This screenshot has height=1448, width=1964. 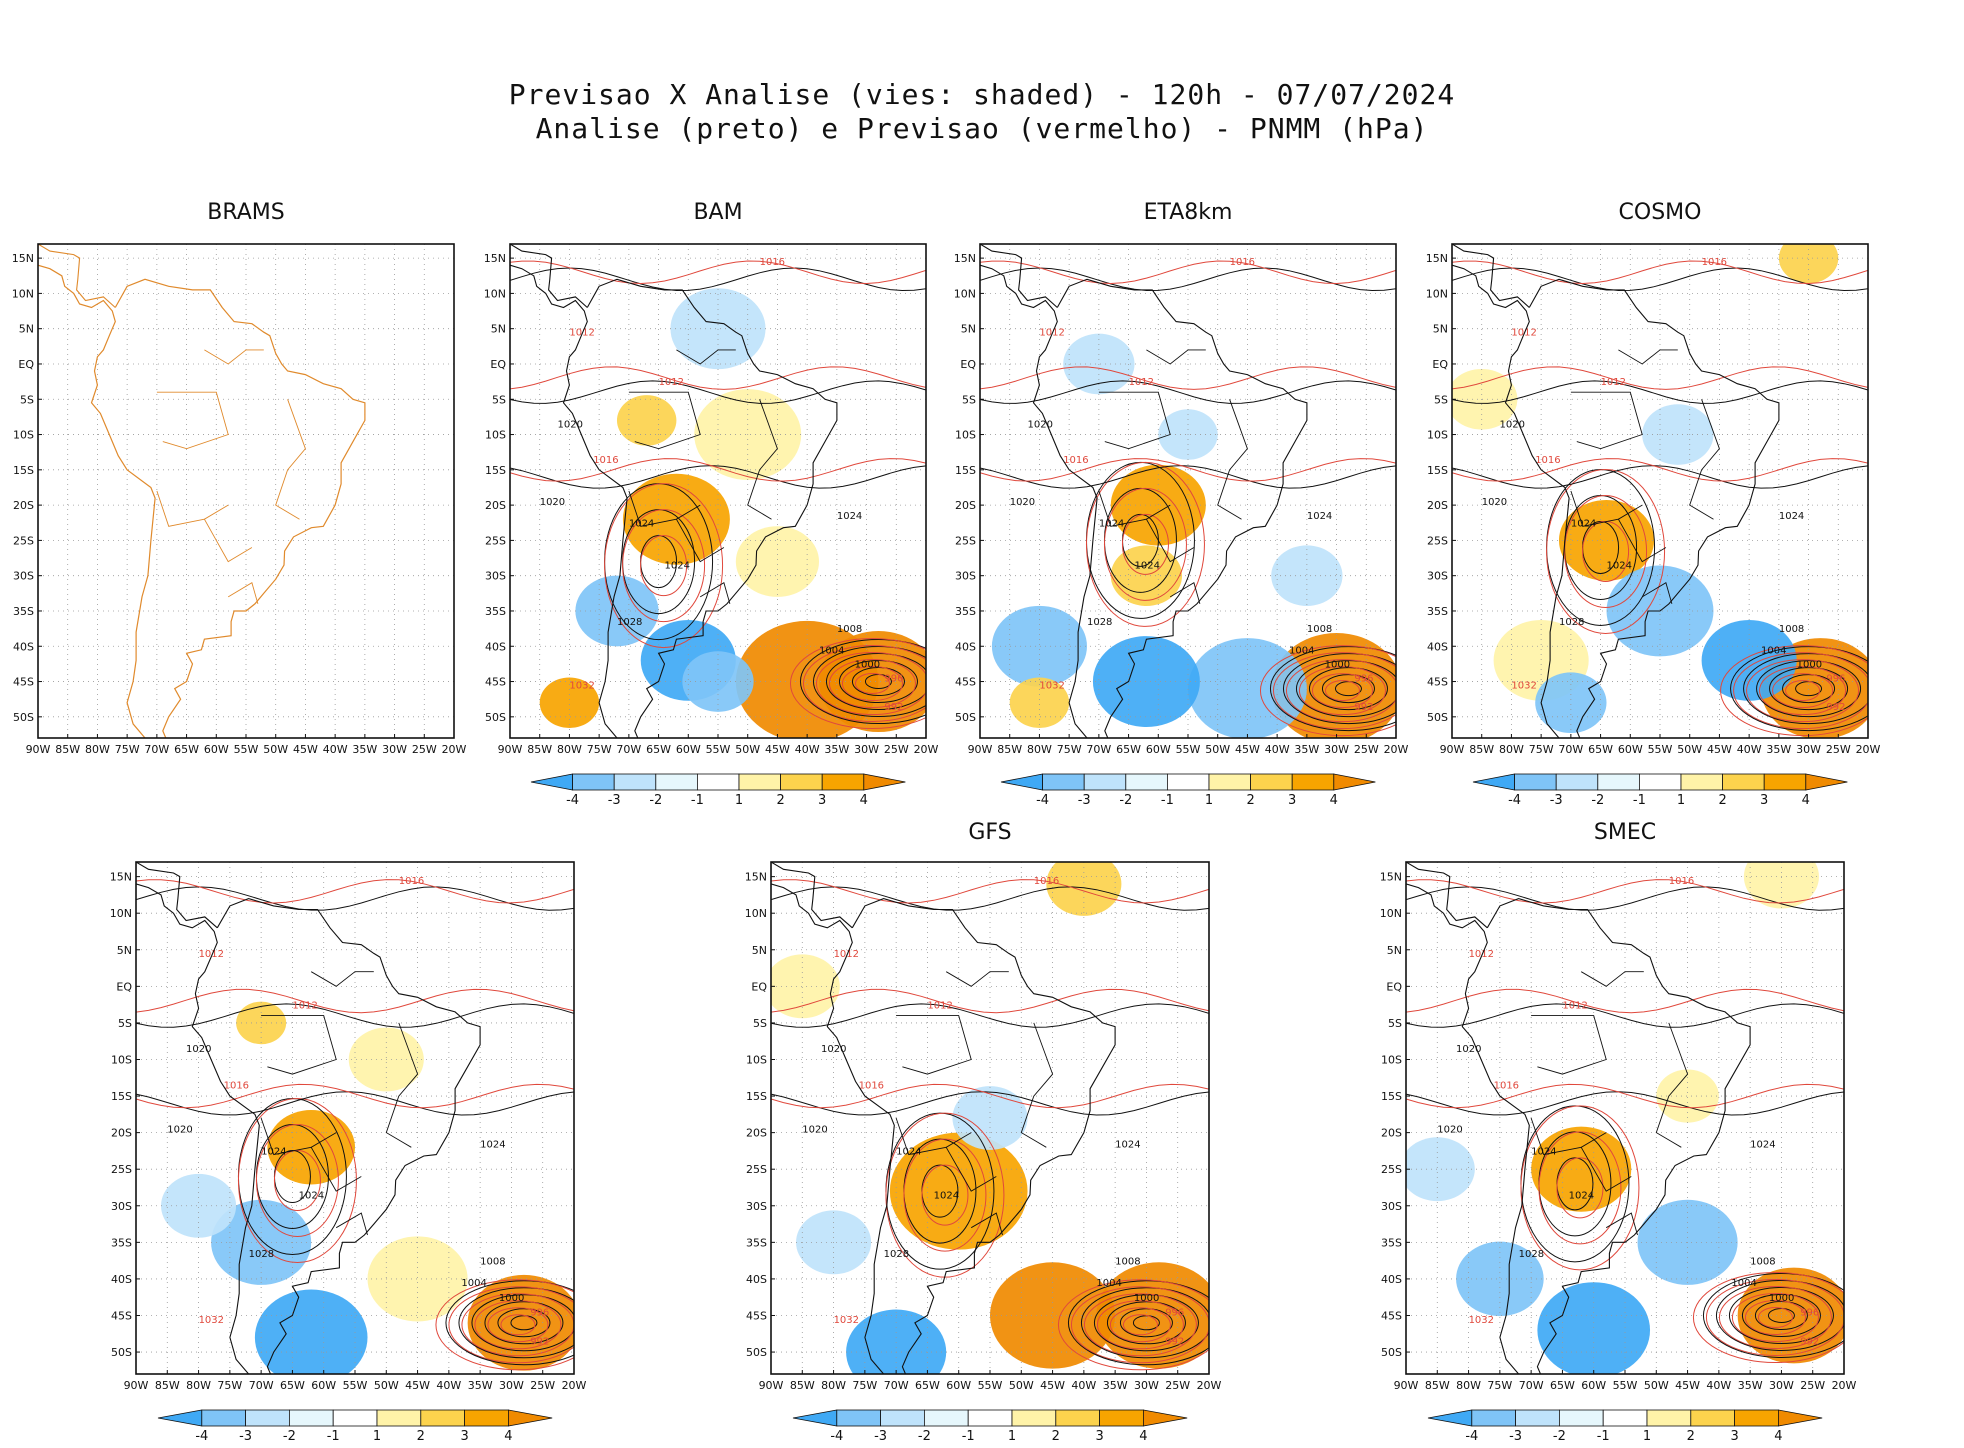 I want to click on contour-label: 996, so click(x=1363, y=679).